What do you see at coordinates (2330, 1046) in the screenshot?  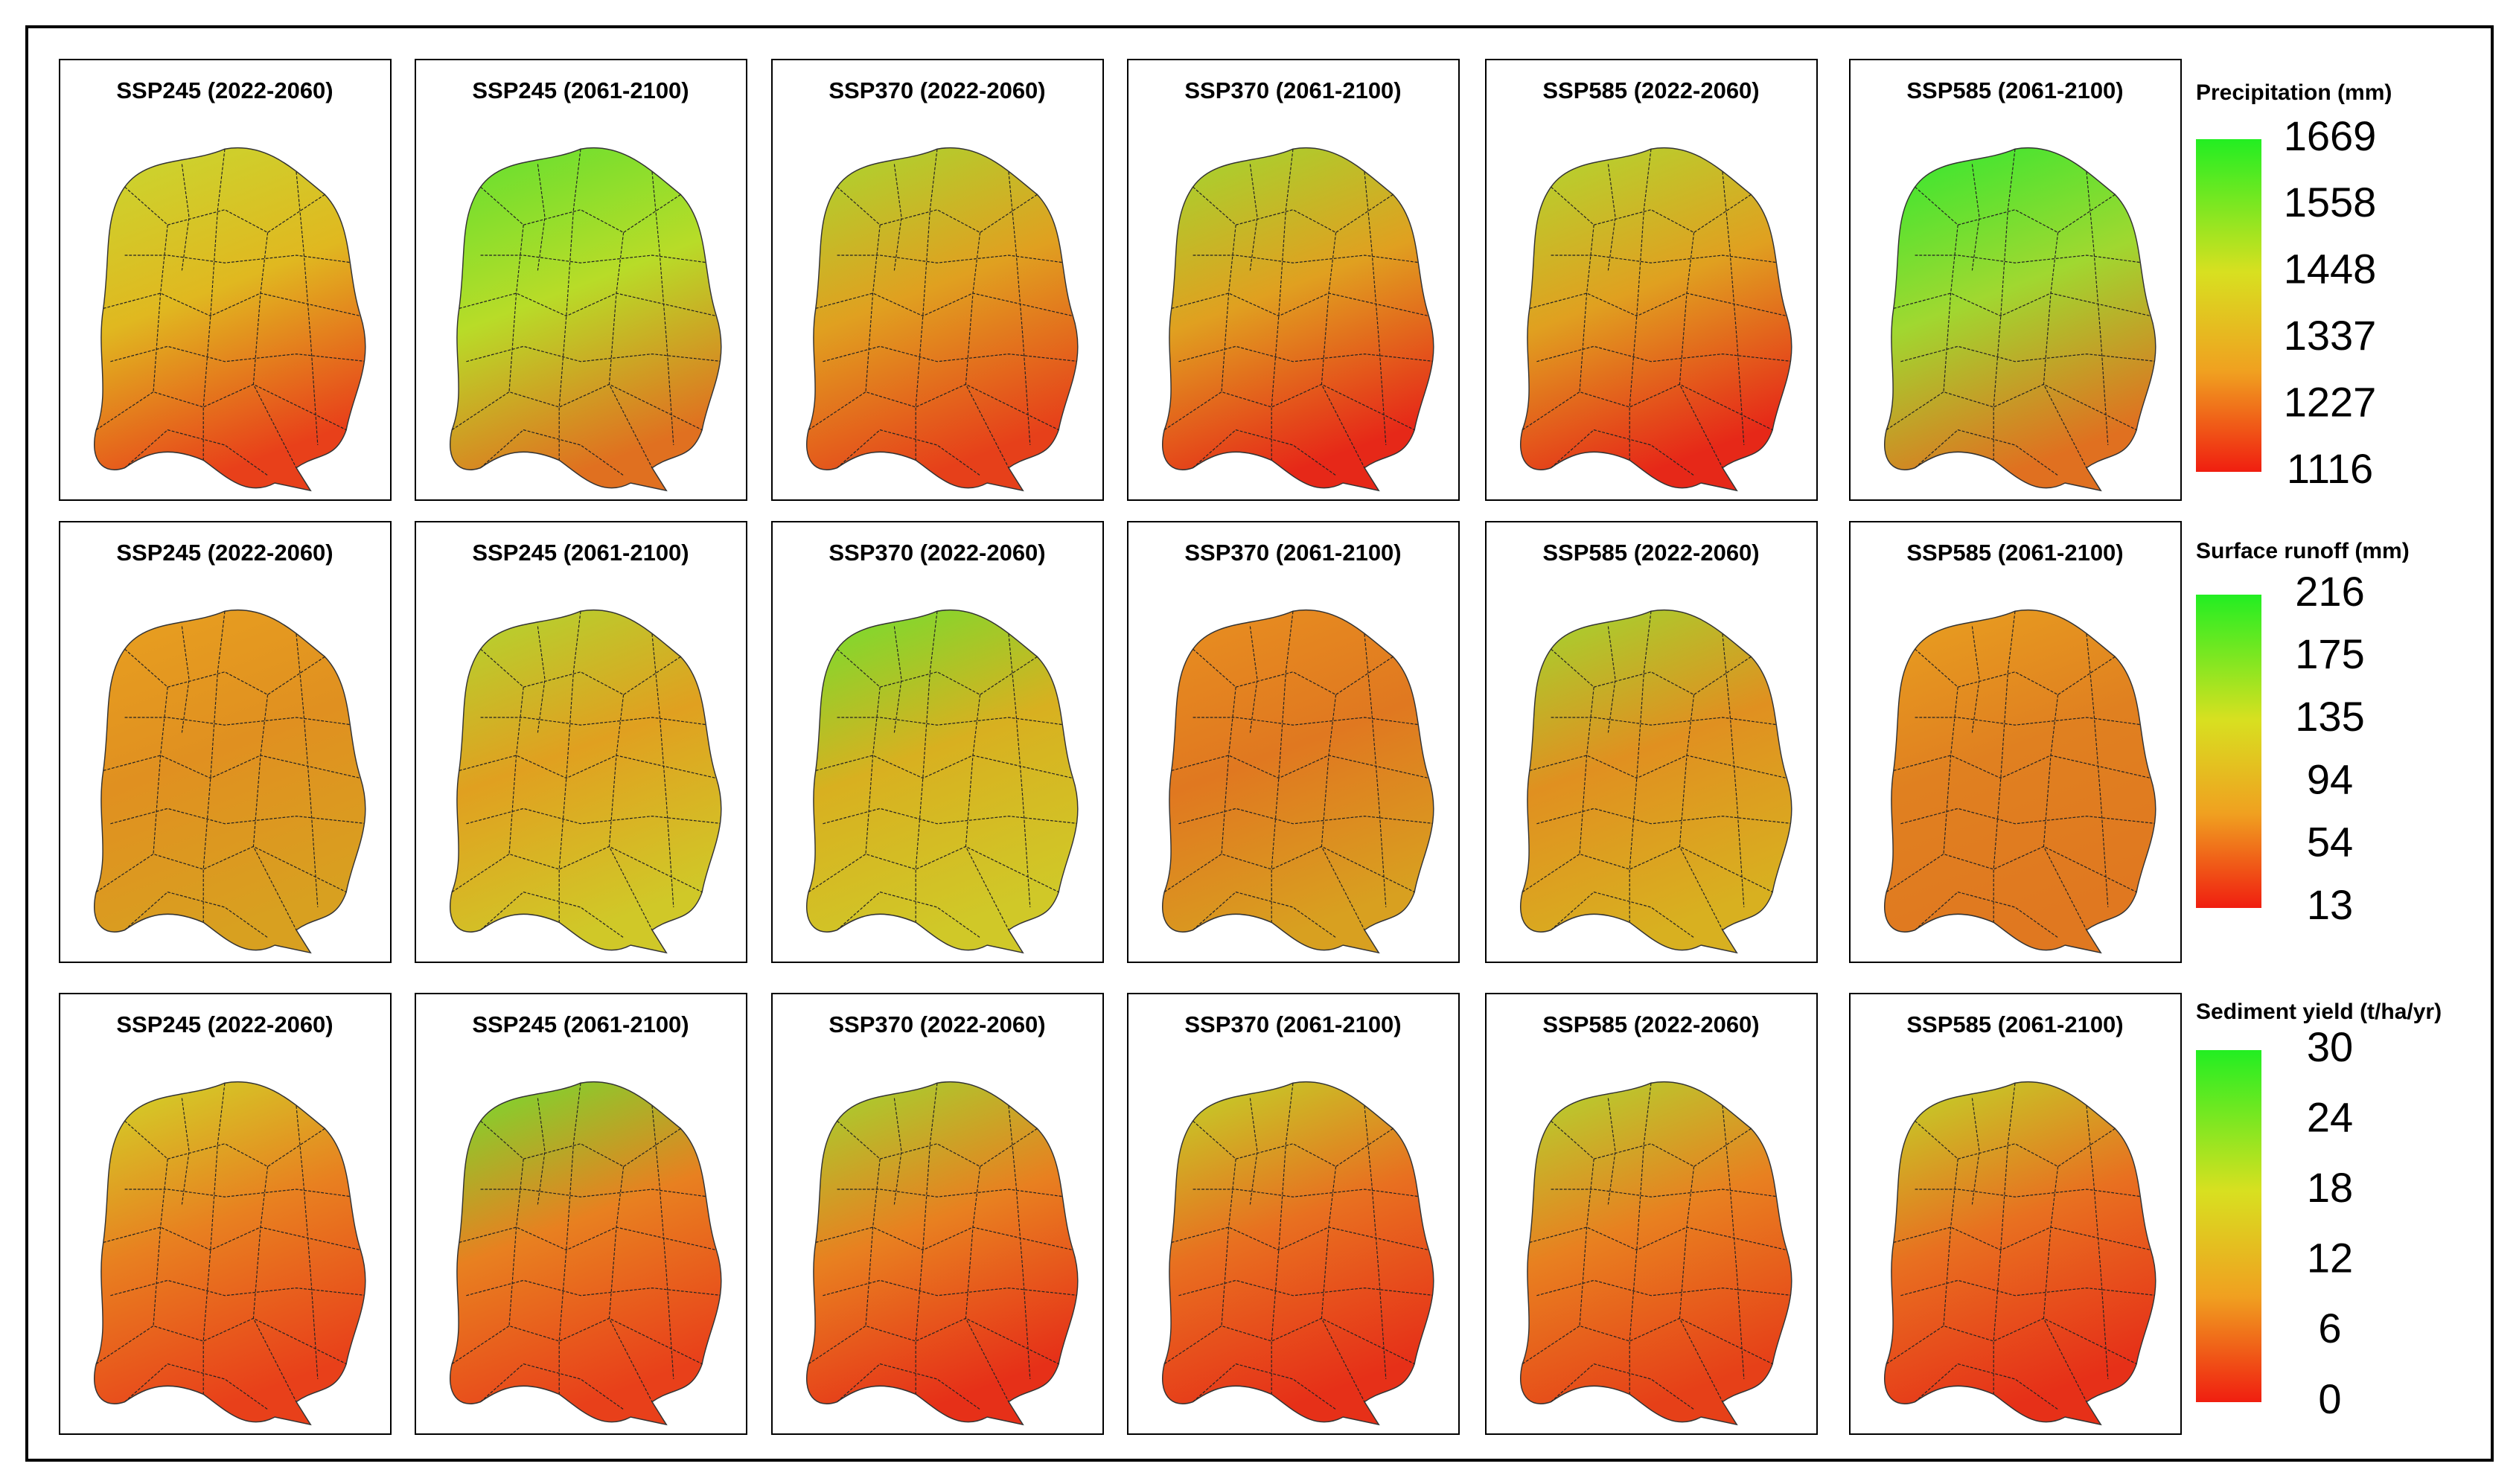 I see `legend-tick-label: 30` at bounding box center [2330, 1046].